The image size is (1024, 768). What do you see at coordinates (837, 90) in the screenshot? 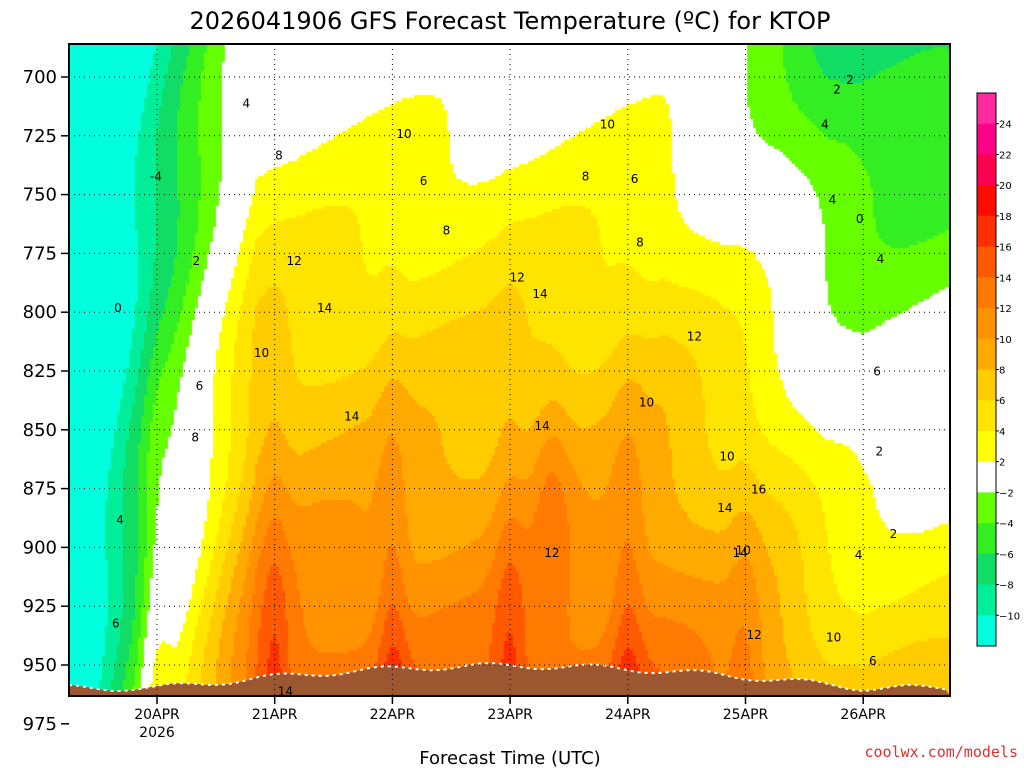
I see `contour-label: 2` at bounding box center [837, 90].